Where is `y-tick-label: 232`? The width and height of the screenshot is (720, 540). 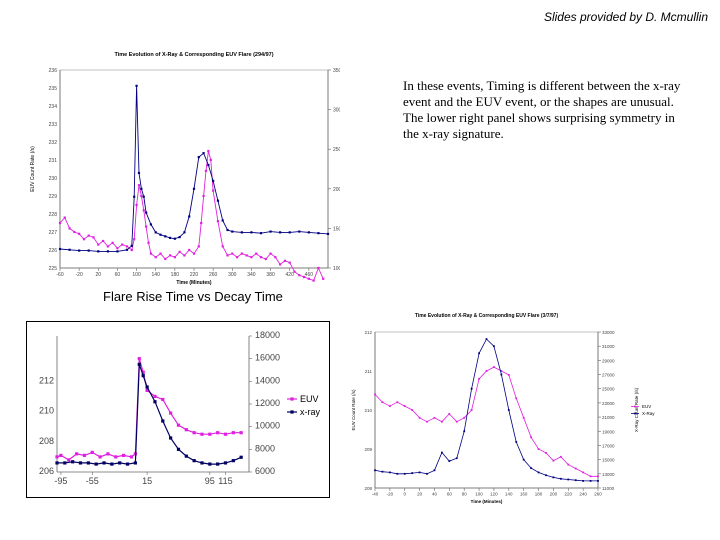
y-tick-label: 232 is located at coordinates (53, 143).